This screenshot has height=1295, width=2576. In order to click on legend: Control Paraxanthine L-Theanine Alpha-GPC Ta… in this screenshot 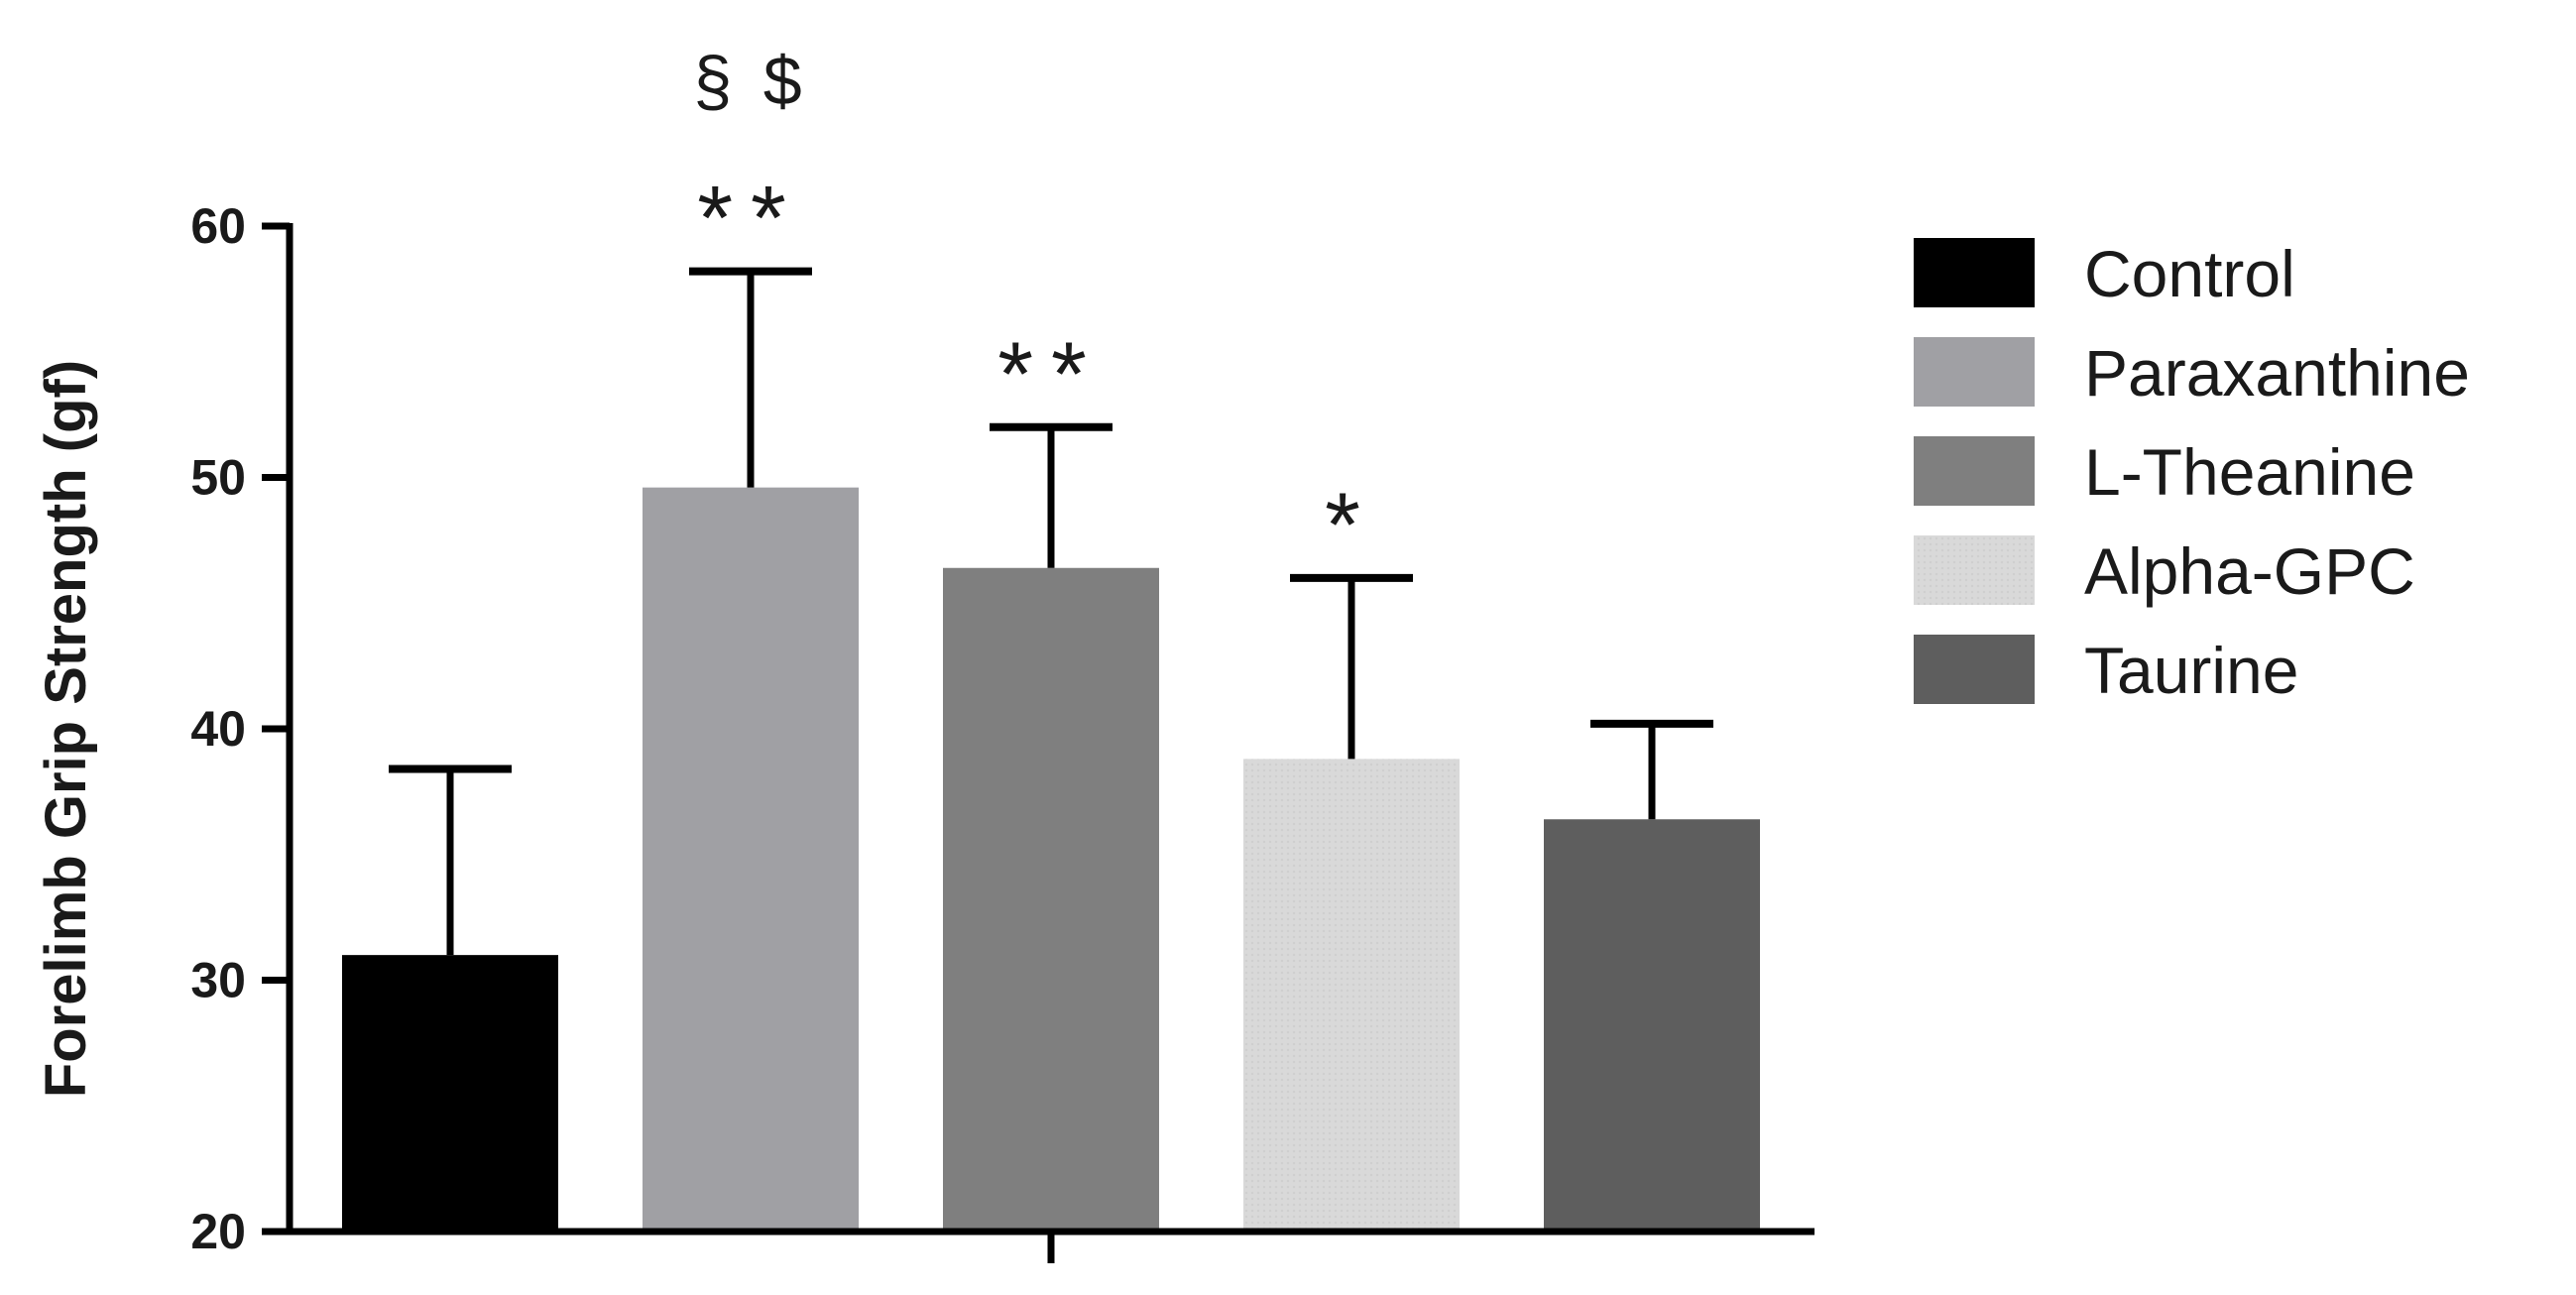, I will do `click(2192, 472)`.